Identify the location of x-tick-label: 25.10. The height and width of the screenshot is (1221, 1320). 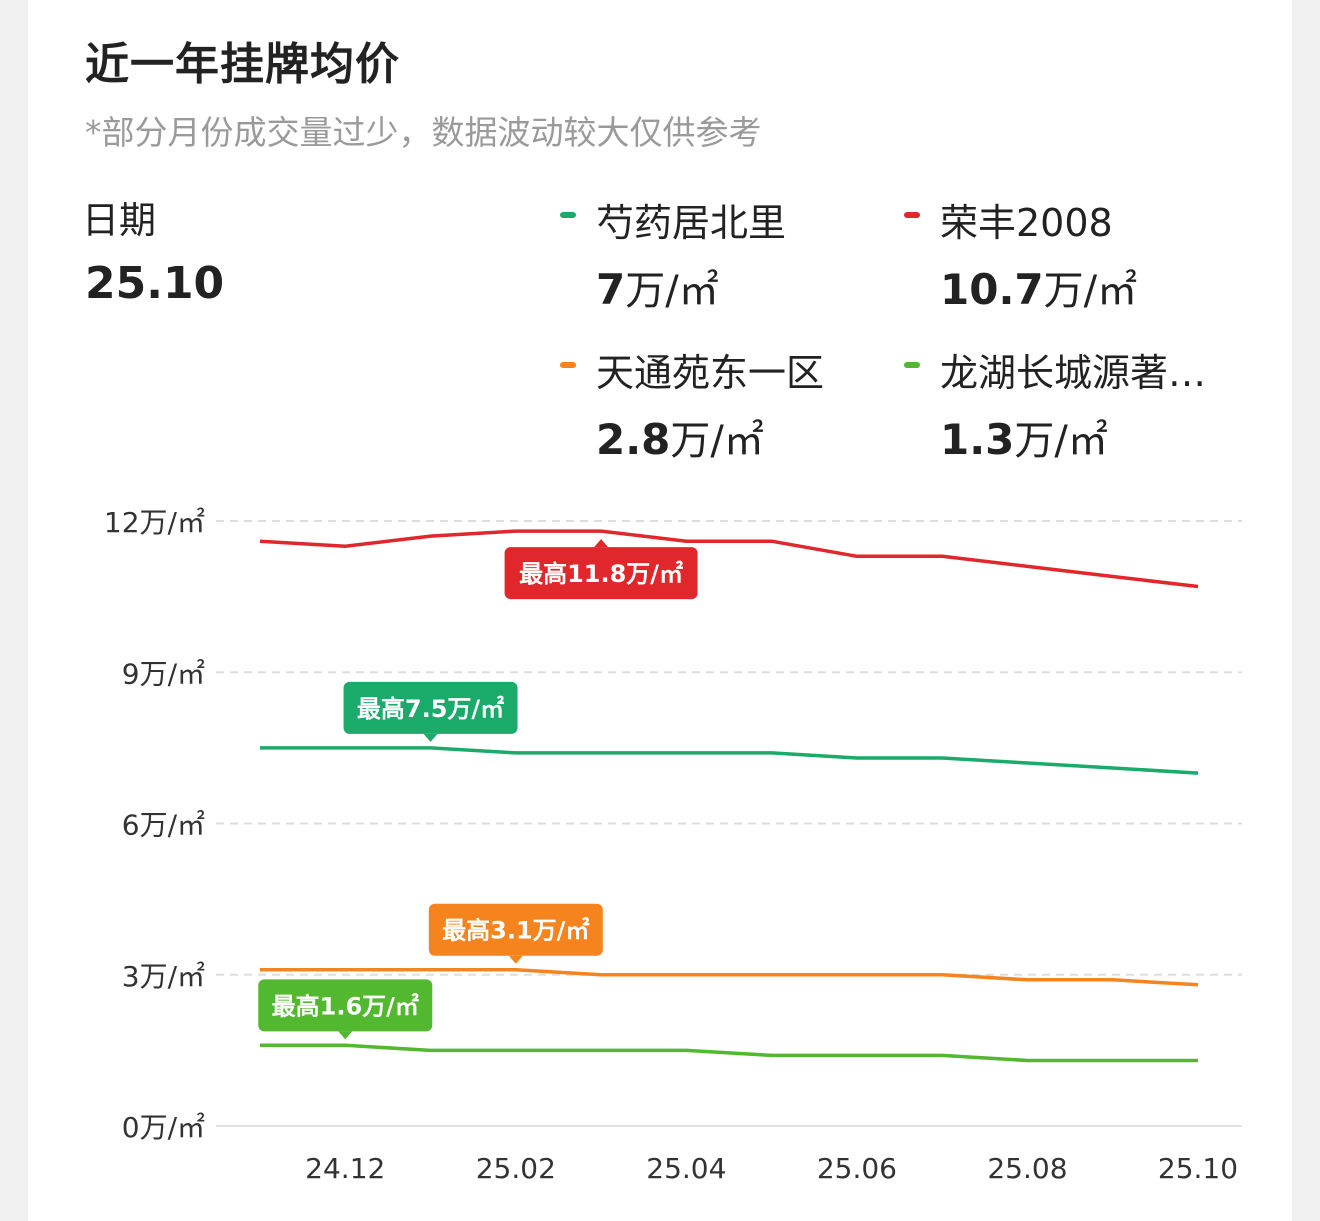
(1198, 1168).